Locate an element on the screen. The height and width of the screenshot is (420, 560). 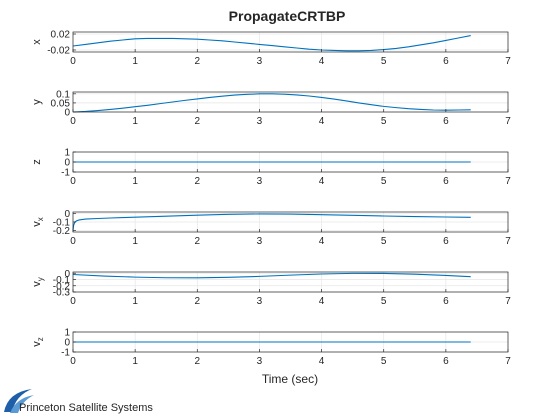
y-axis-label: y is located at coordinates (37, 102).